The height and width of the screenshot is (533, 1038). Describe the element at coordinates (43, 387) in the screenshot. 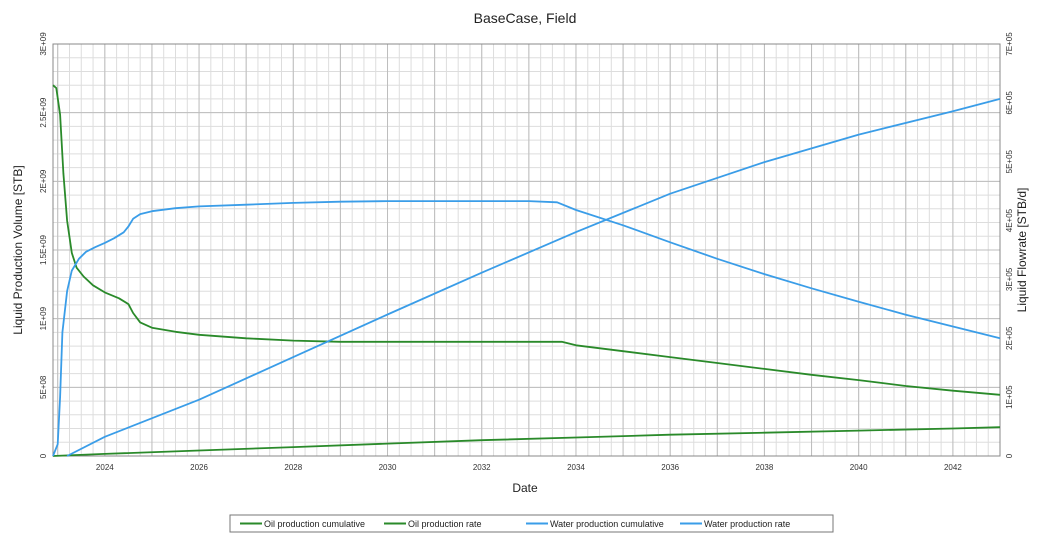

I see `y-tick-label-left: 5E+08` at that location.